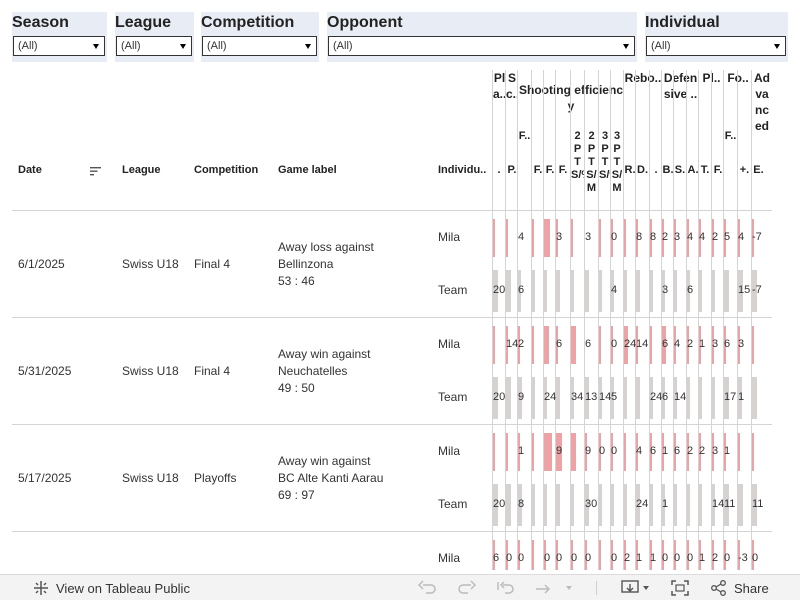 This screenshot has height=600, width=800. What do you see at coordinates (466, 587) in the screenshot?
I see `redo-button` at bounding box center [466, 587].